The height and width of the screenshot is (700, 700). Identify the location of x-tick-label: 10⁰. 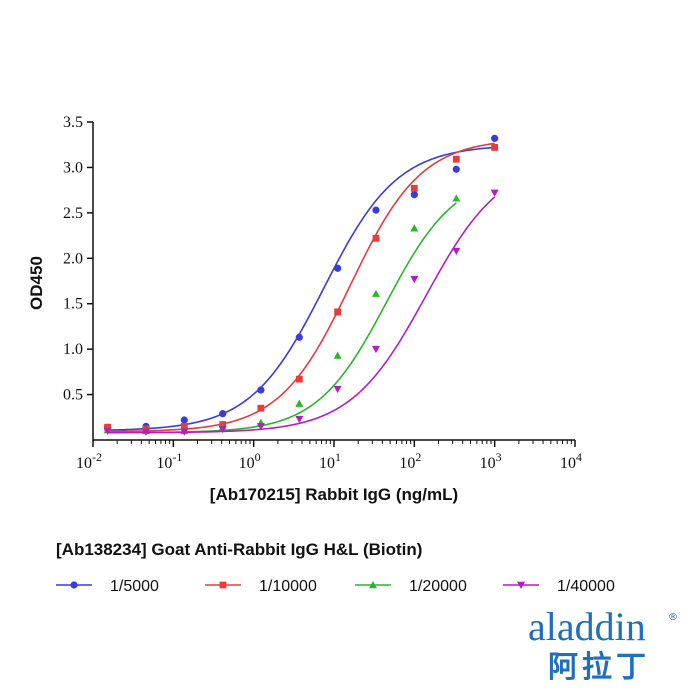
(250, 461).